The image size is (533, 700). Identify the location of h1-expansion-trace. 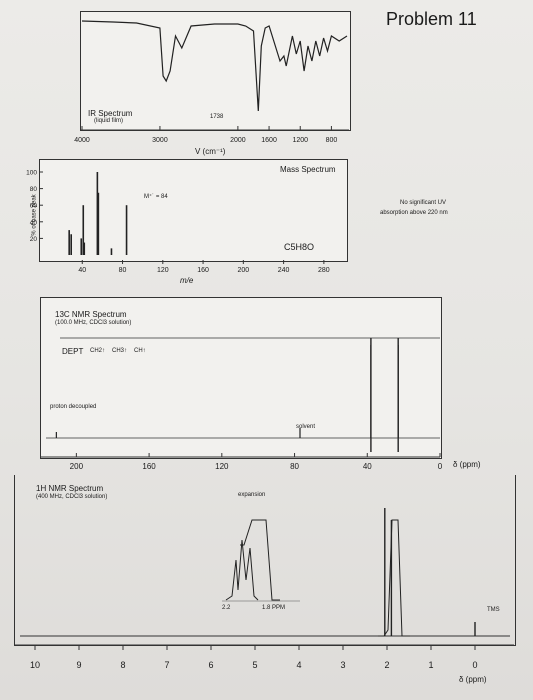
(252, 560).